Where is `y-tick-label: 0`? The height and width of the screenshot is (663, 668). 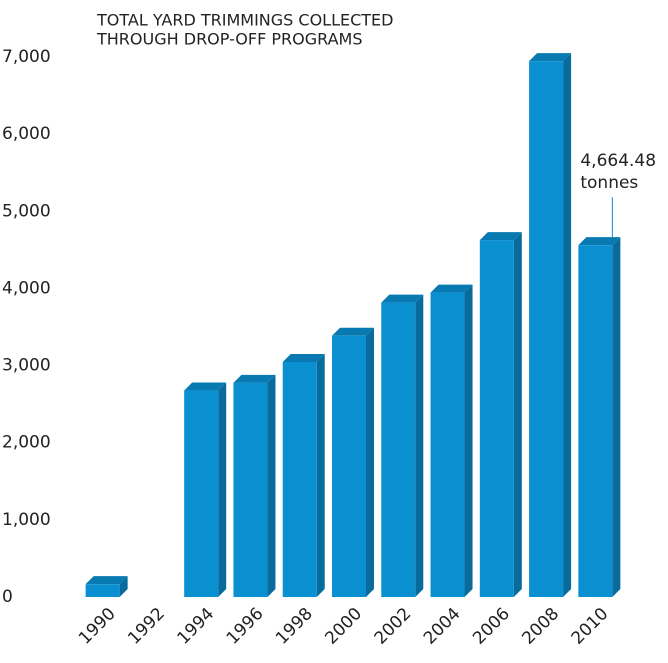
y-tick-label: 0 is located at coordinates (7, 597).